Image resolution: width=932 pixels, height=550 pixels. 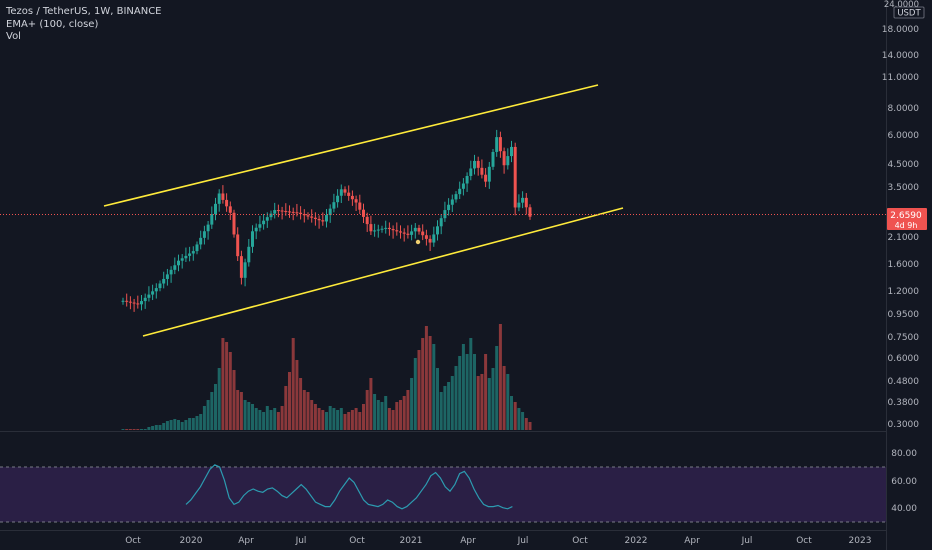 I want to click on channel-upper-line, so click(x=351, y=145).